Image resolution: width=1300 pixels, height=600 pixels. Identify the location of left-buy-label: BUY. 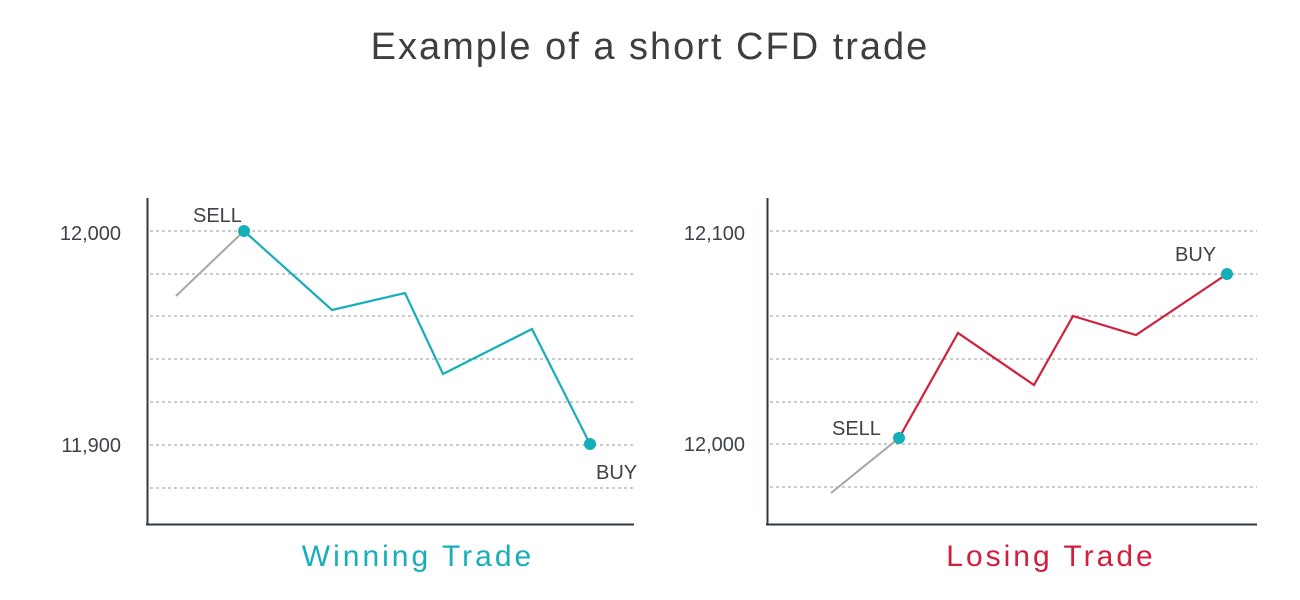
(616, 473).